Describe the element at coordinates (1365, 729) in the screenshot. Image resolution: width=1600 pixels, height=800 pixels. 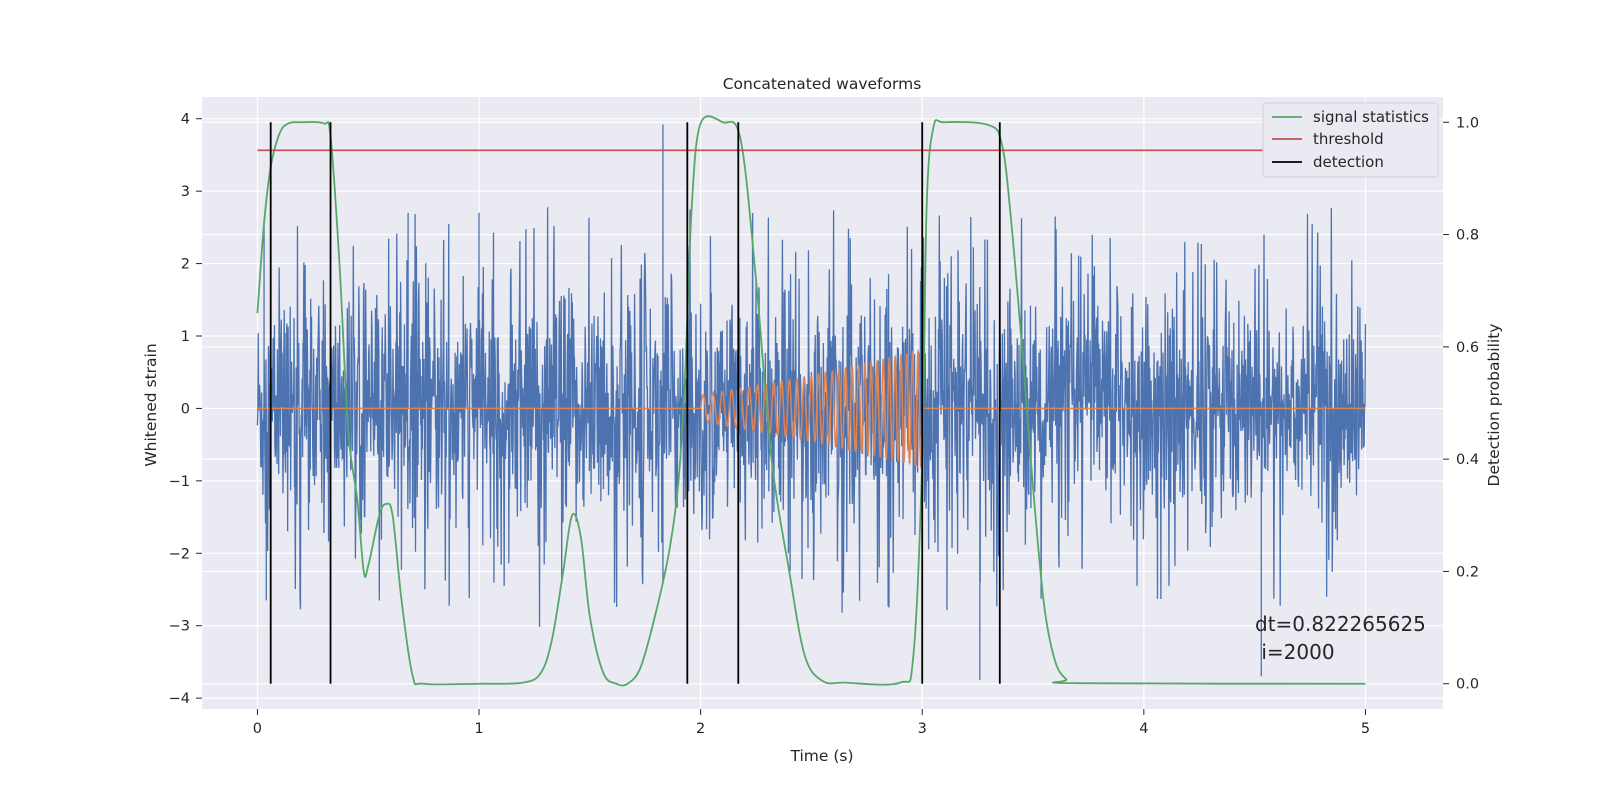
I see `x-tick-label: 5` at that location.